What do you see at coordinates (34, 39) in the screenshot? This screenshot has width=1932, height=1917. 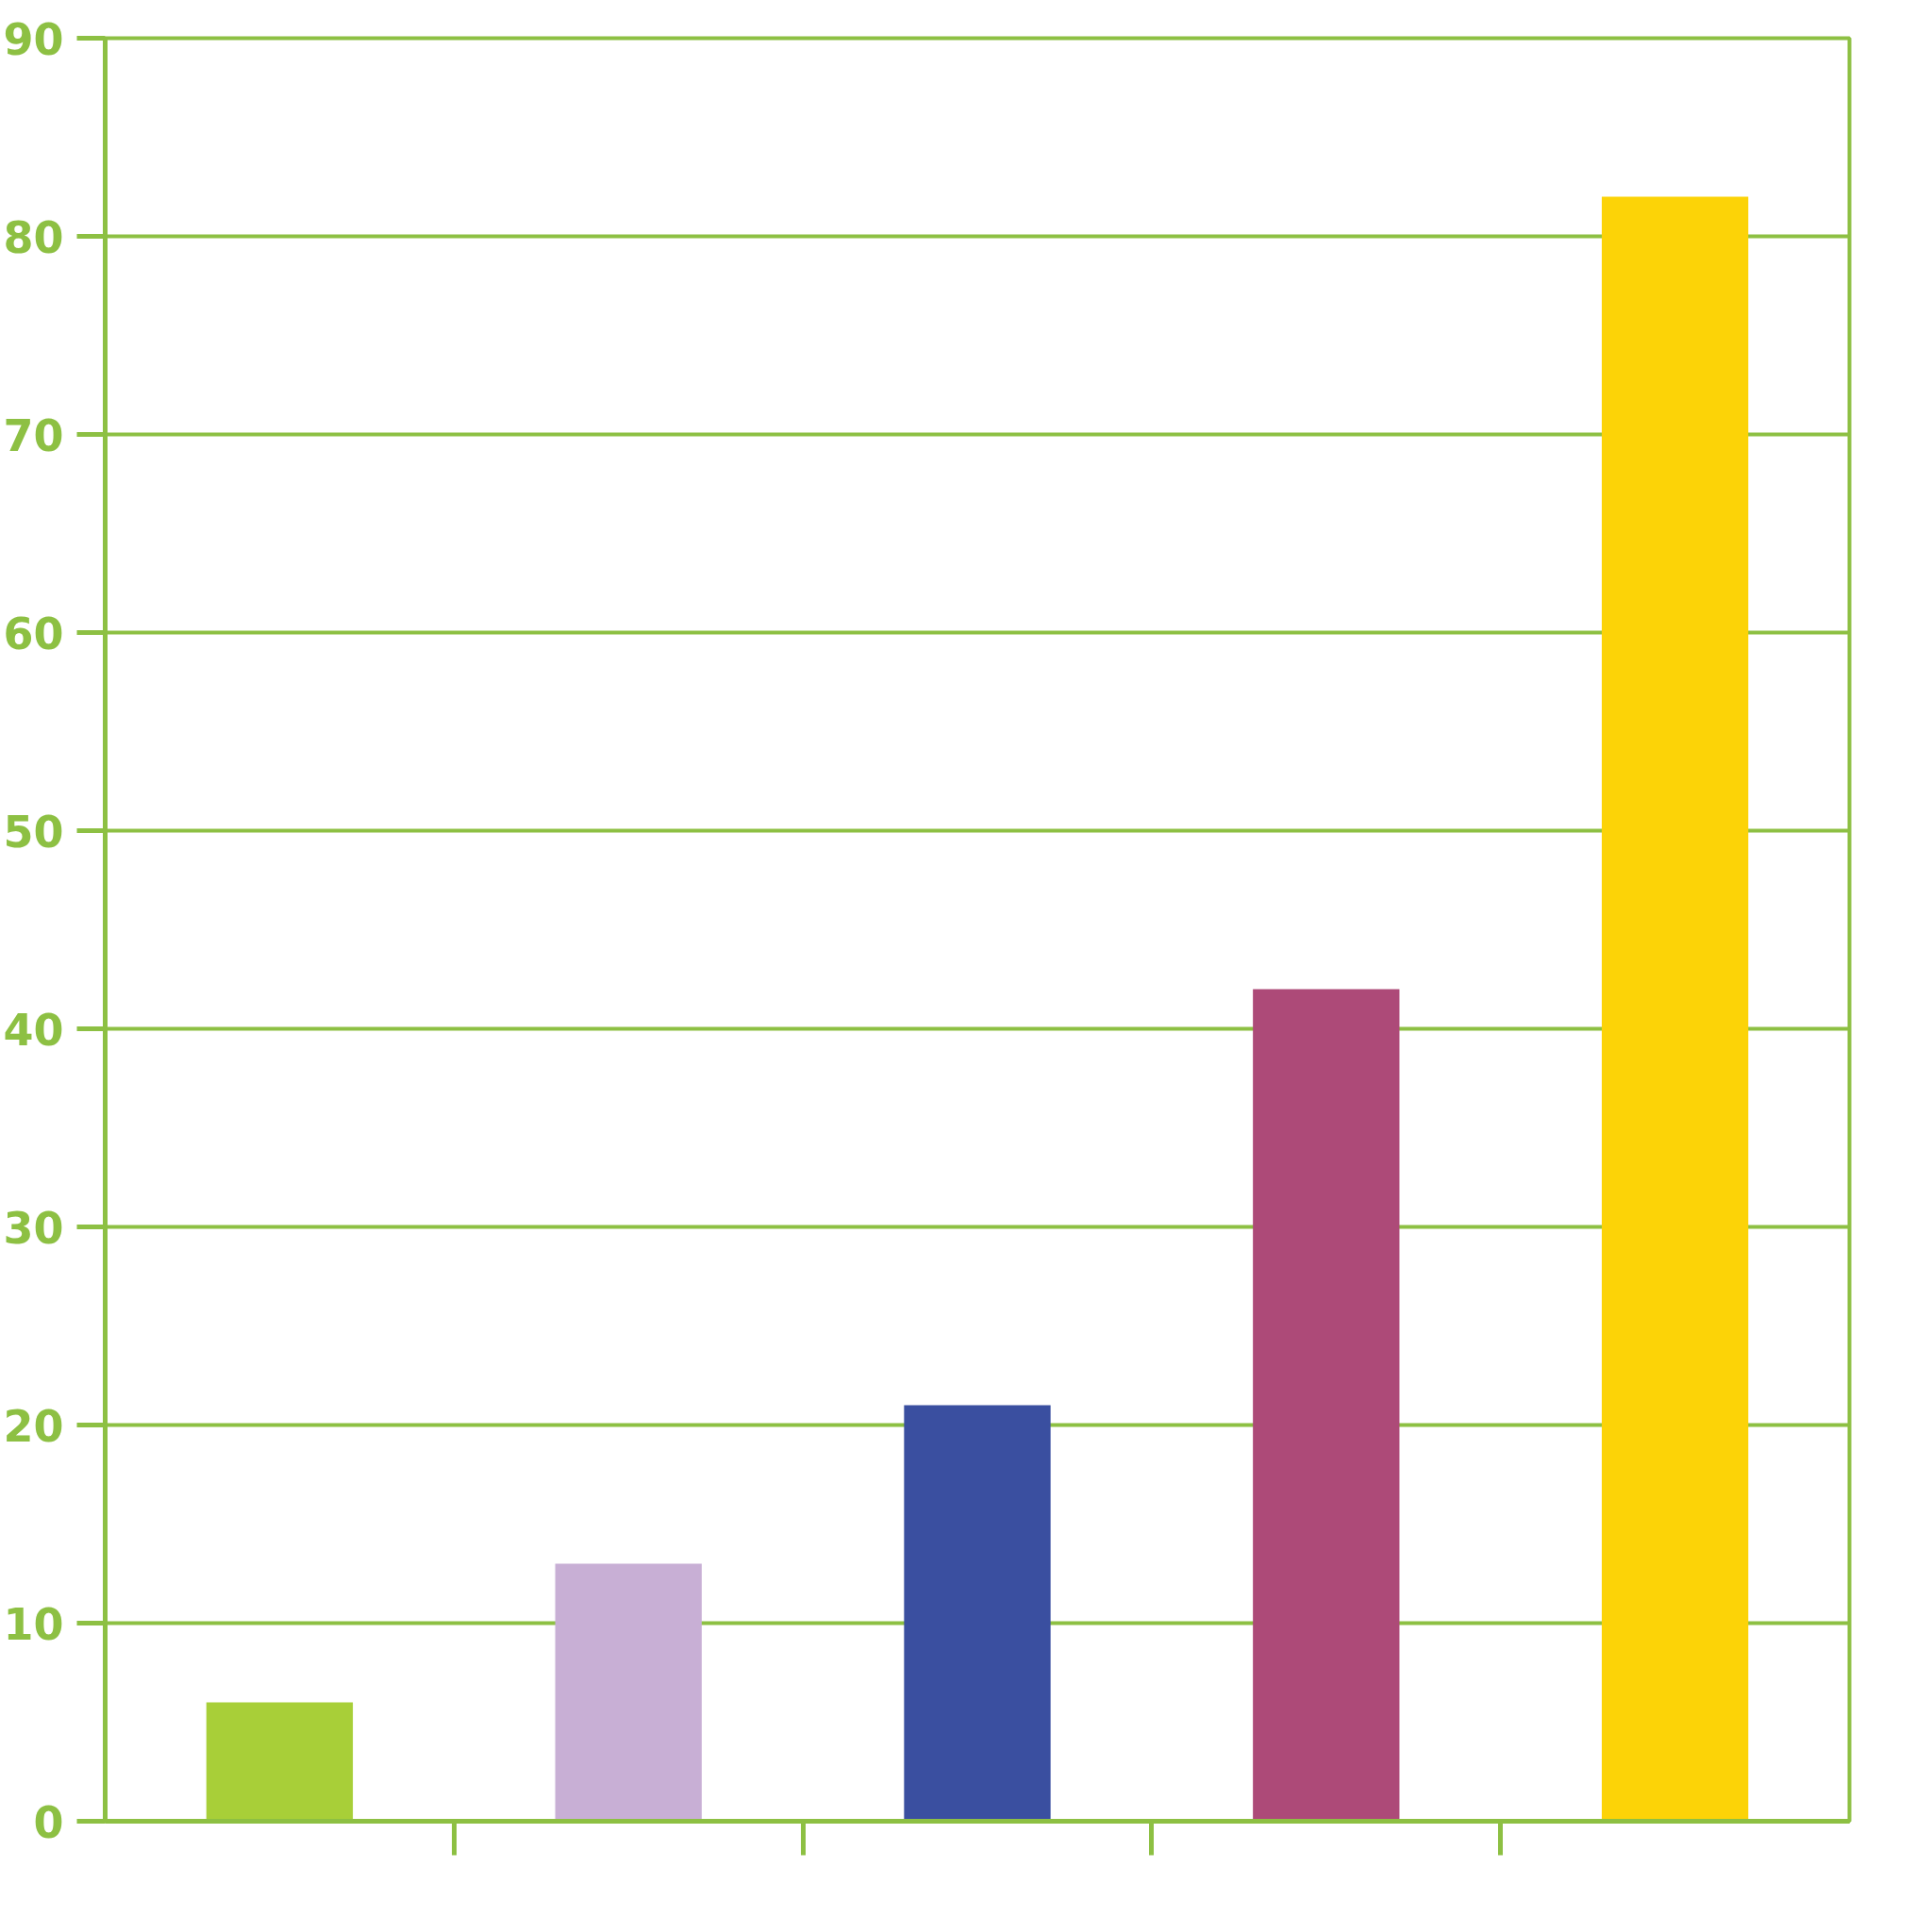 I see `y-tick-label: 90` at bounding box center [34, 39].